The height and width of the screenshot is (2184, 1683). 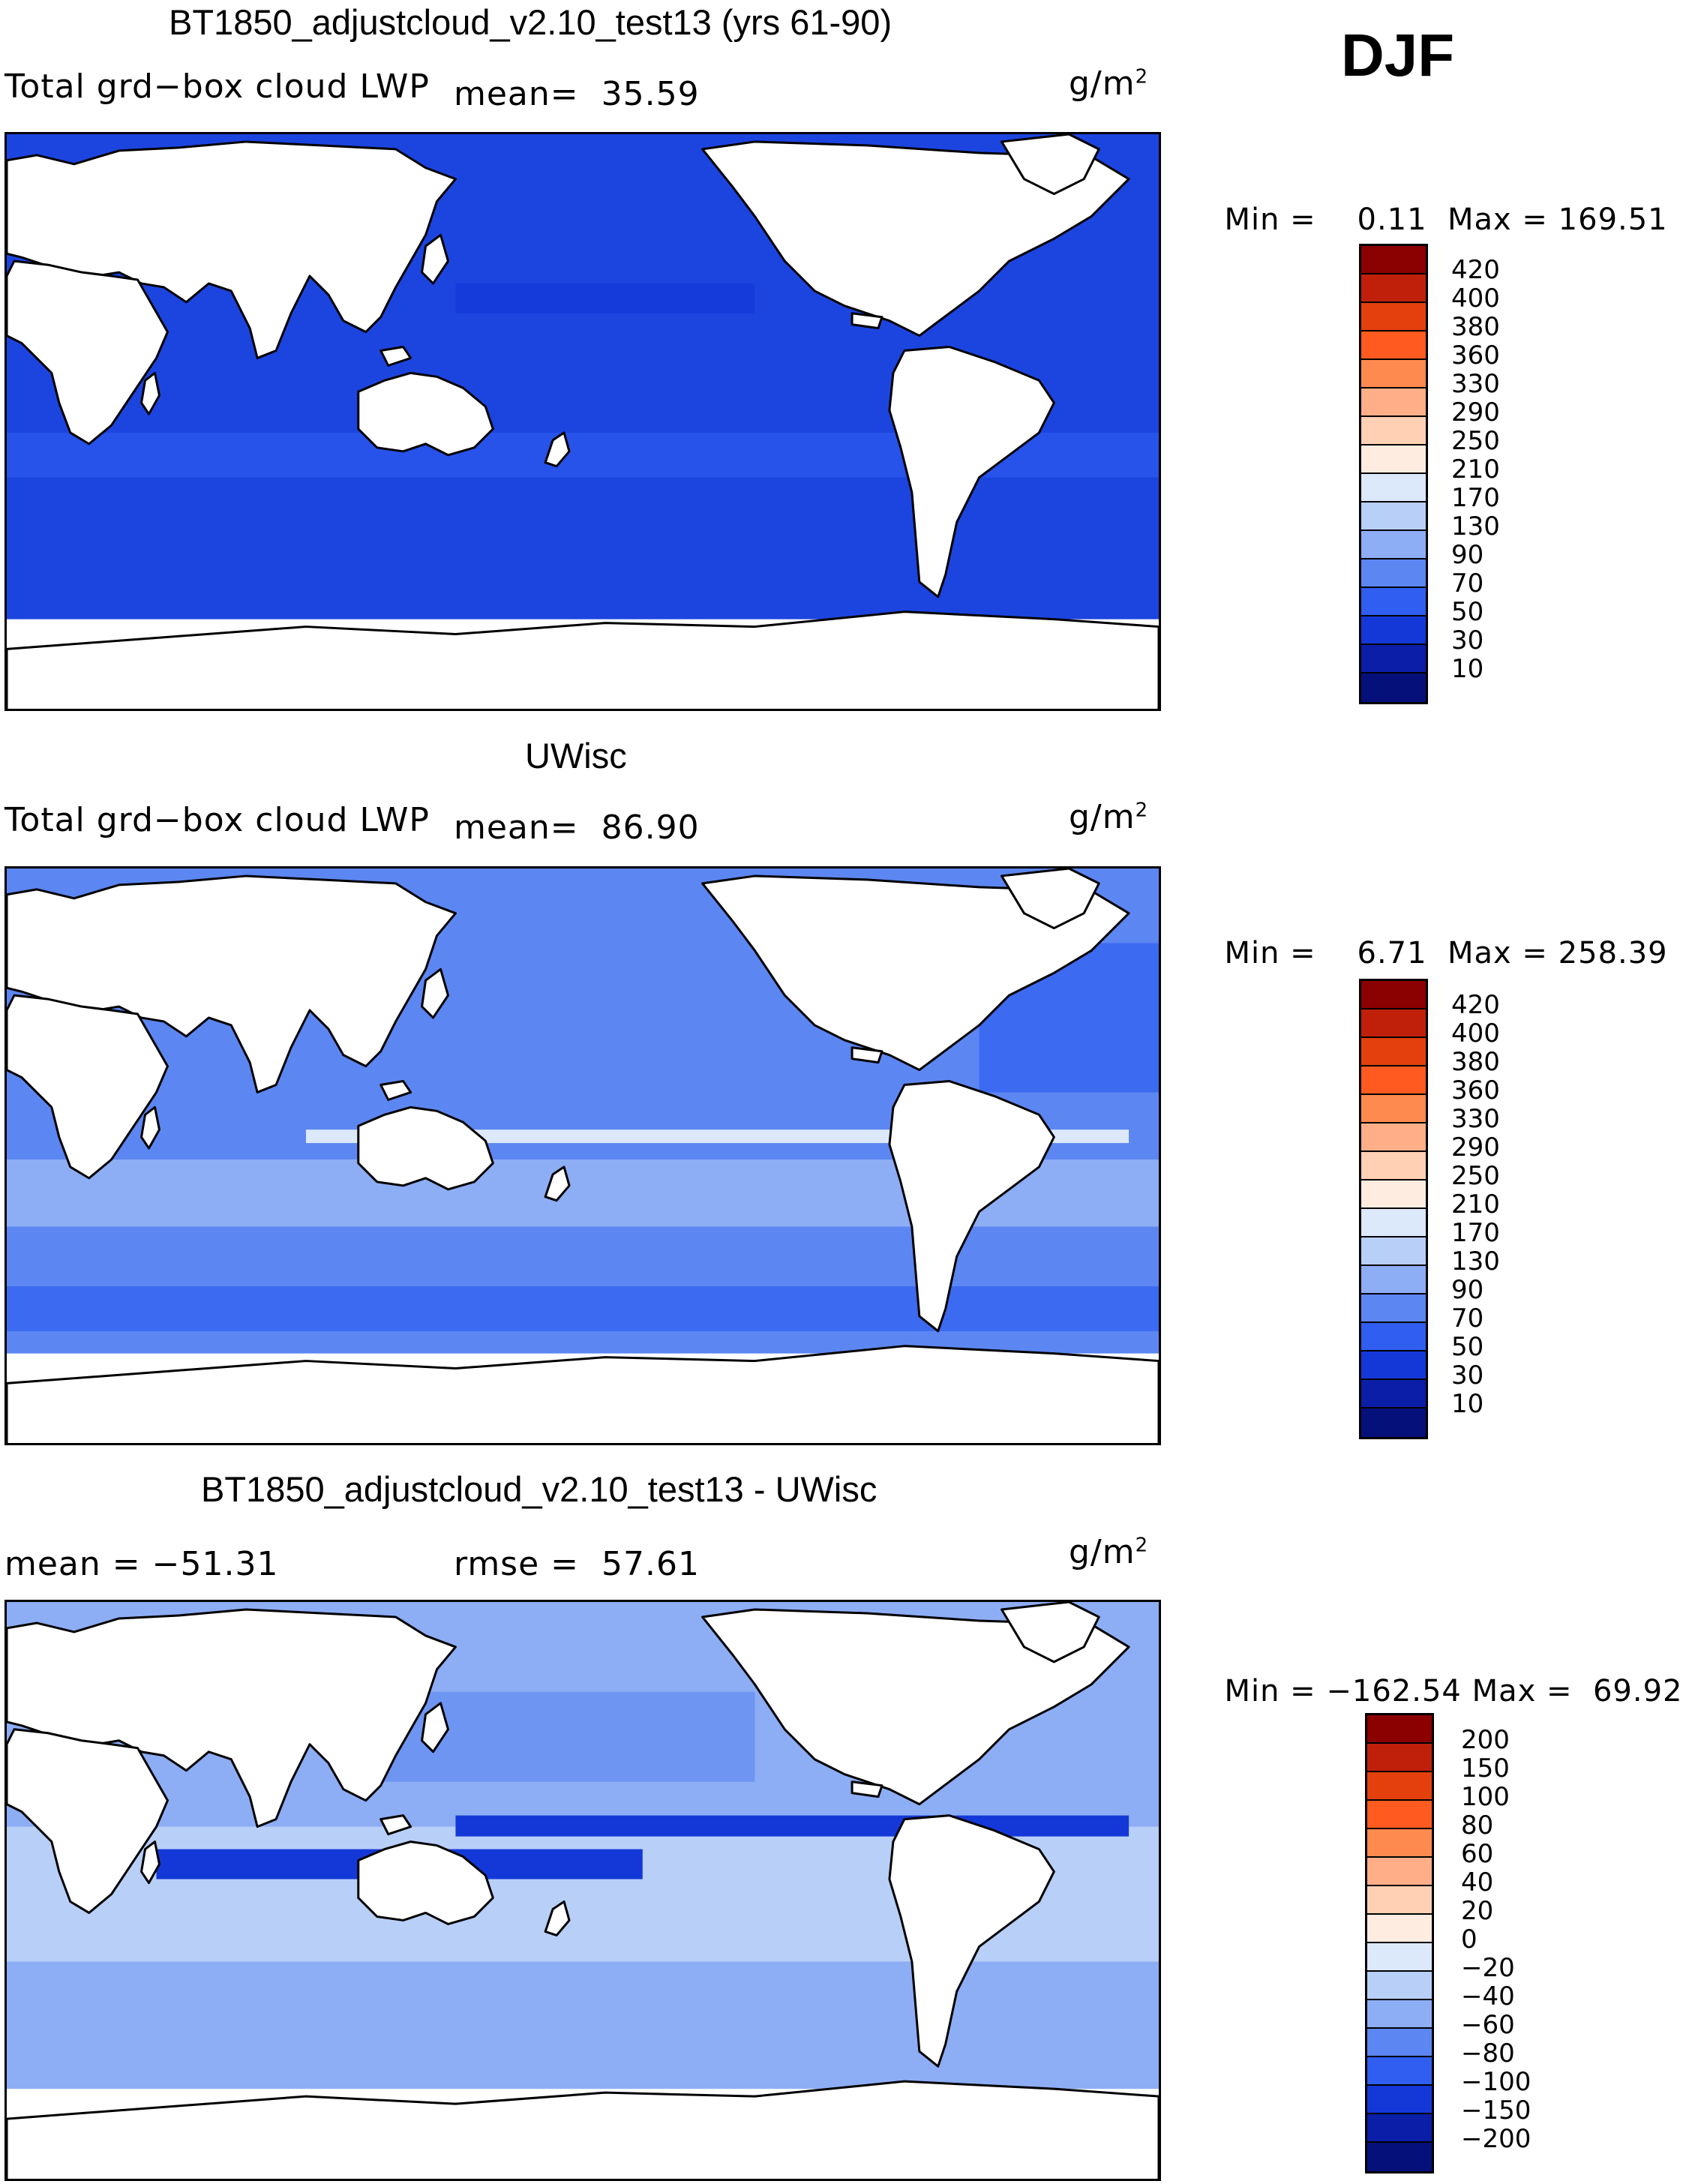 I want to click on panel2-units-exp: 2, so click(x=1142, y=810).